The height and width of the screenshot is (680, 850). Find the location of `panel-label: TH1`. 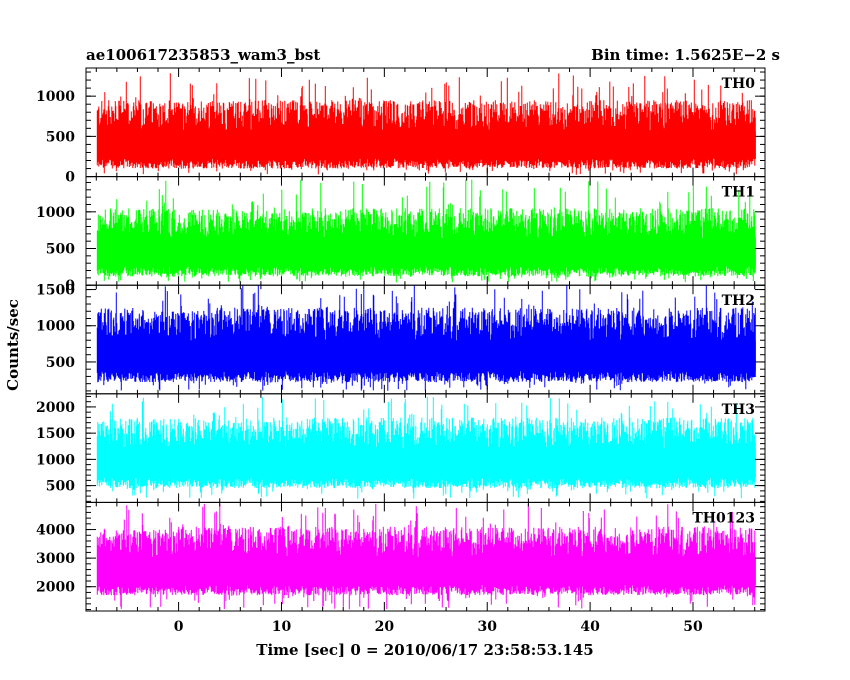

panel-label: TH1 is located at coordinates (738, 193).